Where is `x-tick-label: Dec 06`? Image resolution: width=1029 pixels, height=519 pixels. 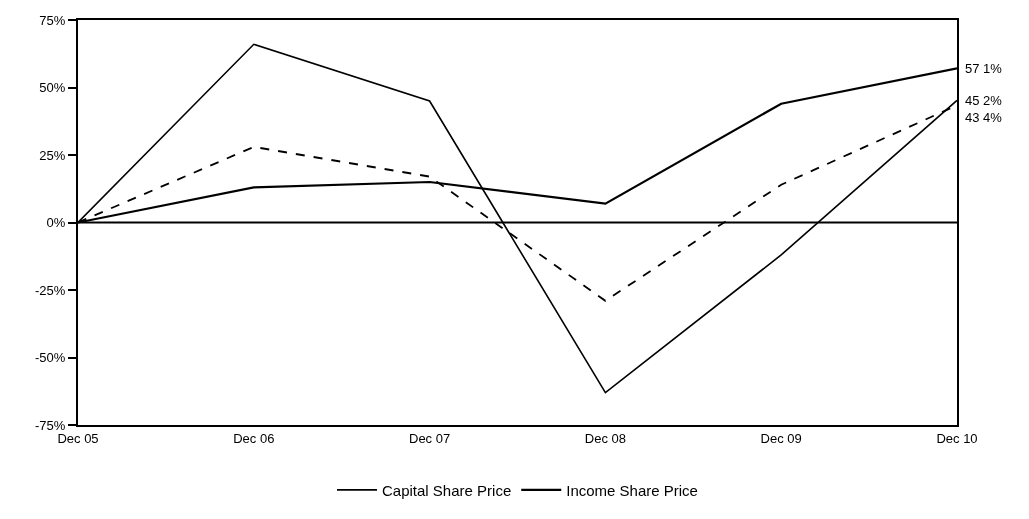 x-tick-label: Dec 06 is located at coordinates (254, 438).